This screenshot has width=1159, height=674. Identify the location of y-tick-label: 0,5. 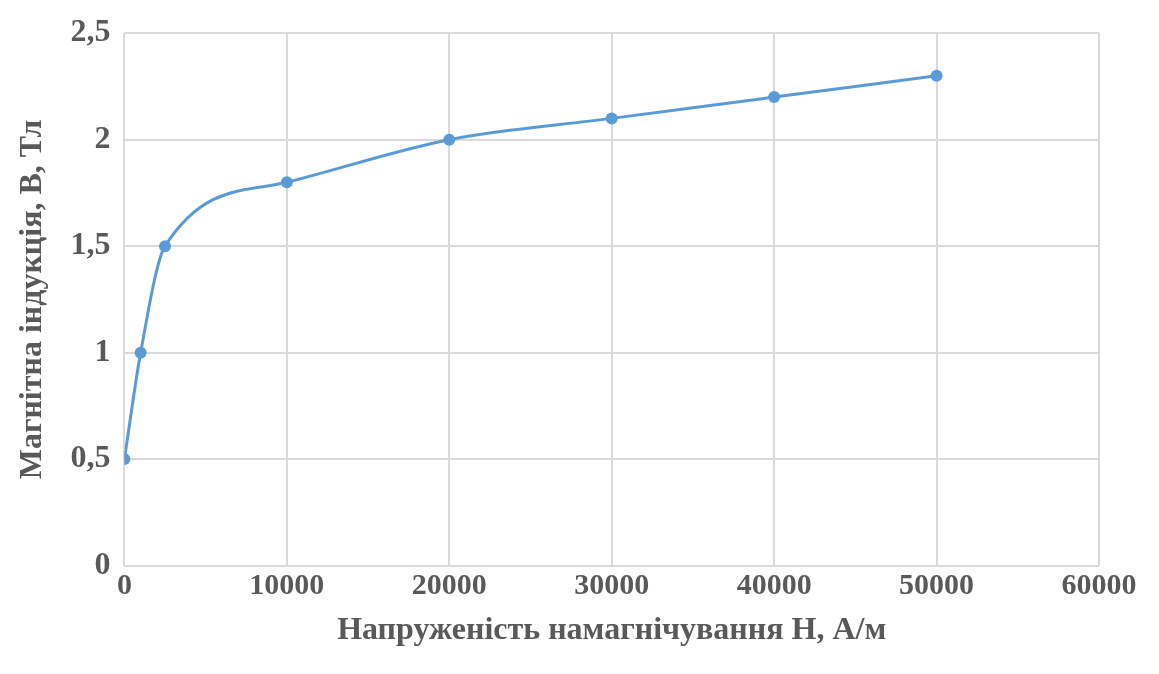
(90, 456).